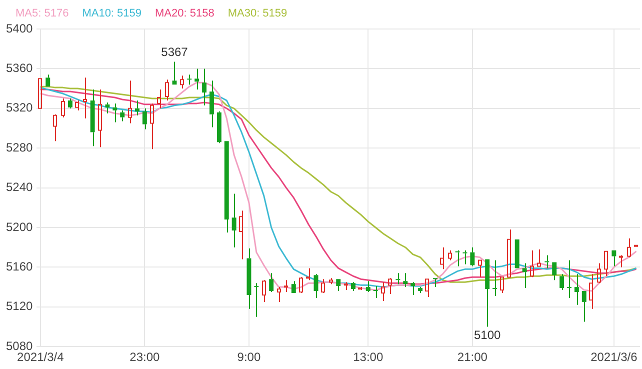 This screenshot has width=642, height=369. Describe the element at coordinates (472, 357) in the screenshot. I see `x-tick-label: 21:00` at that location.